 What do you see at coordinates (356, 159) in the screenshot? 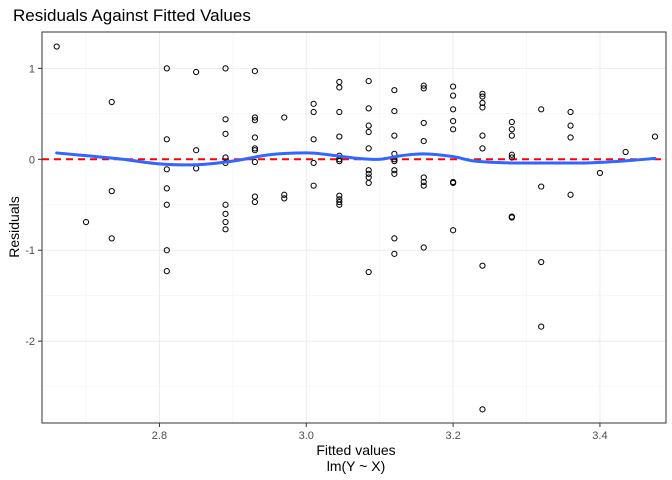
I see `loess-smooth-line` at bounding box center [356, 159].